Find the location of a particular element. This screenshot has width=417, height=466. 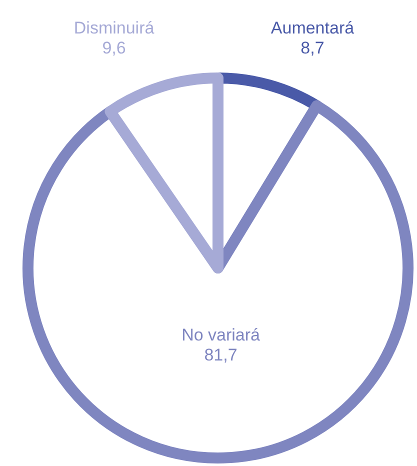

data-label: 9,6 is located at coordinates (114, 48).